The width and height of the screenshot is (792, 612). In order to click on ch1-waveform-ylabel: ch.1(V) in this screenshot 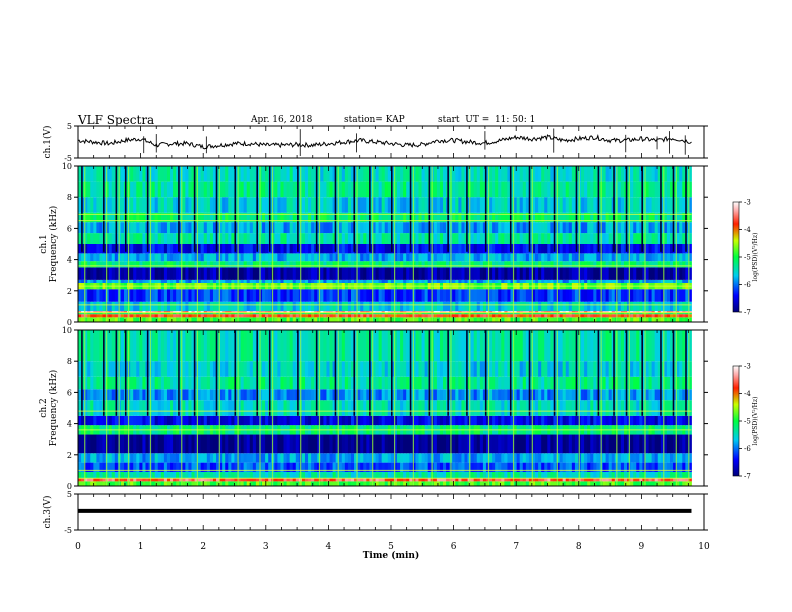, I will do `click(47, 142)`.